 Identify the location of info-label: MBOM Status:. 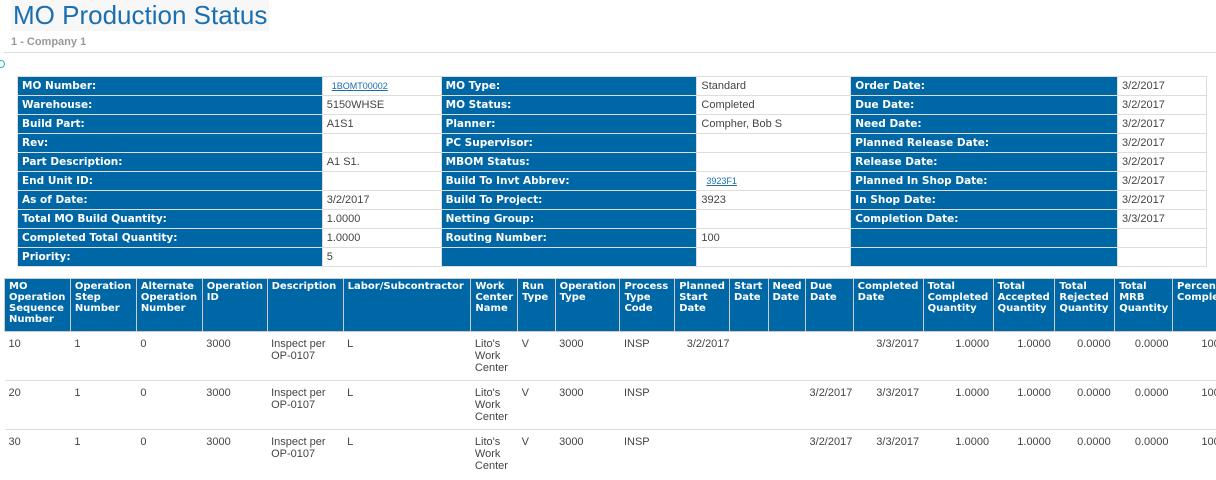
(569, 162).